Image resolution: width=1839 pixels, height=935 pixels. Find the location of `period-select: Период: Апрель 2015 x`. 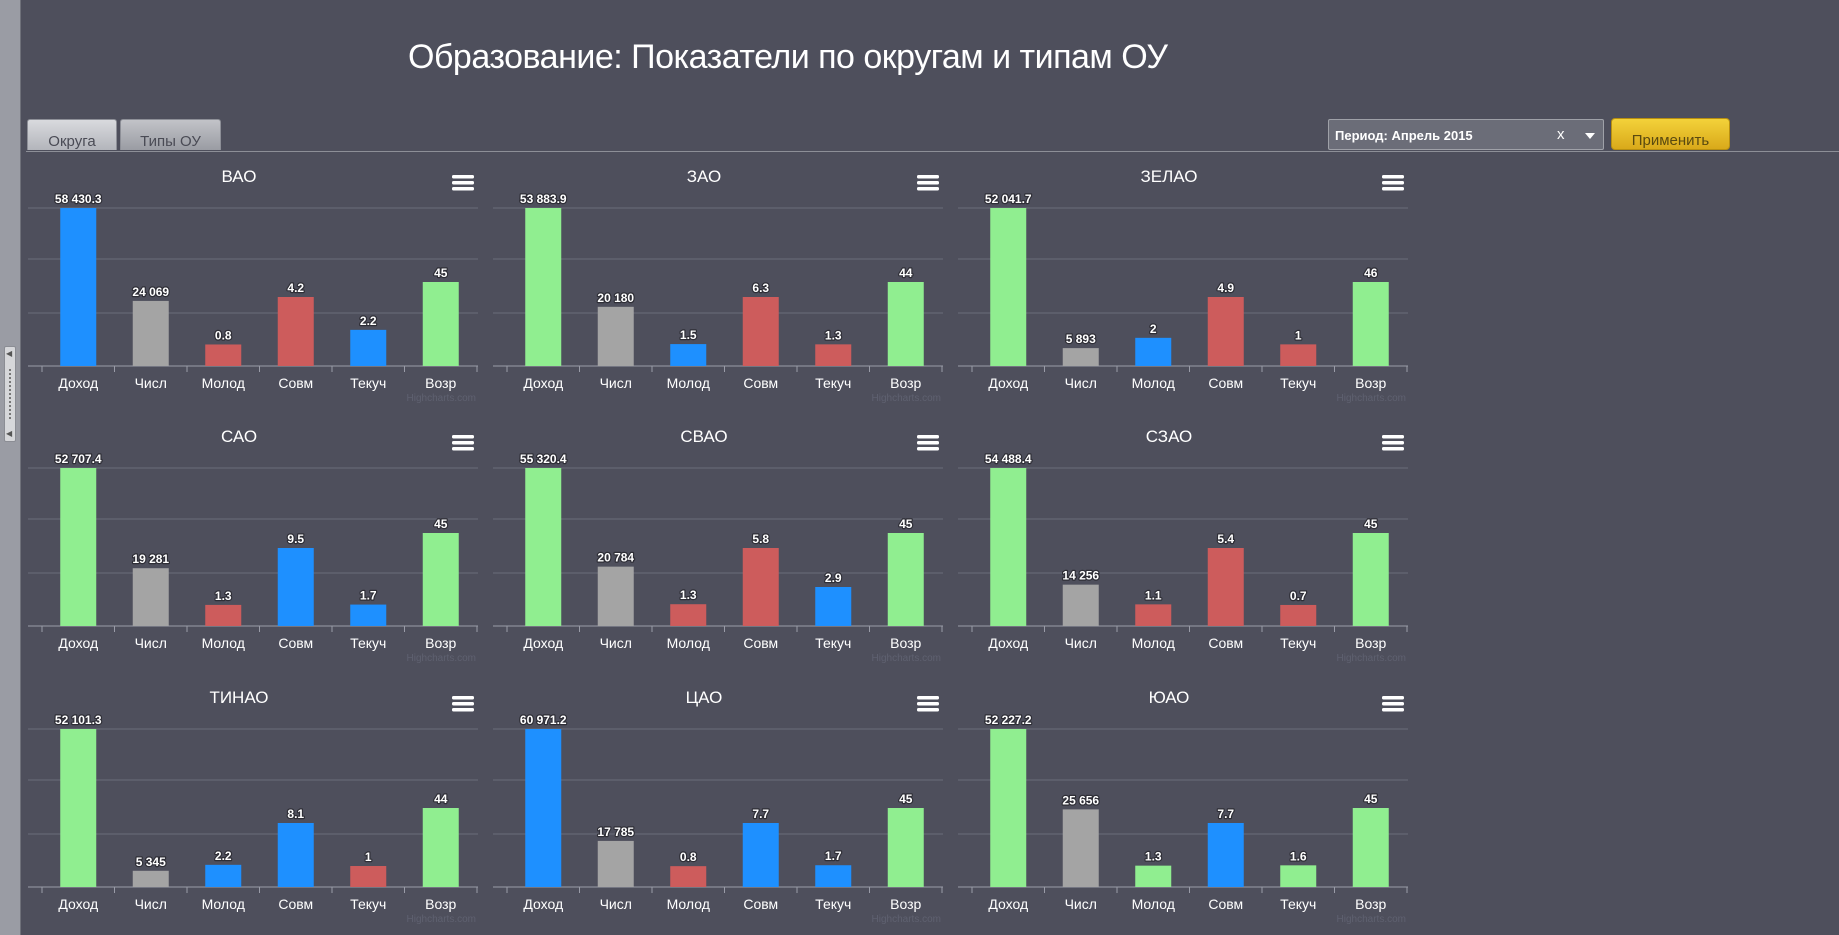

period-select: Период: Апрель 2015 x is located at coordinates (1466, 134).